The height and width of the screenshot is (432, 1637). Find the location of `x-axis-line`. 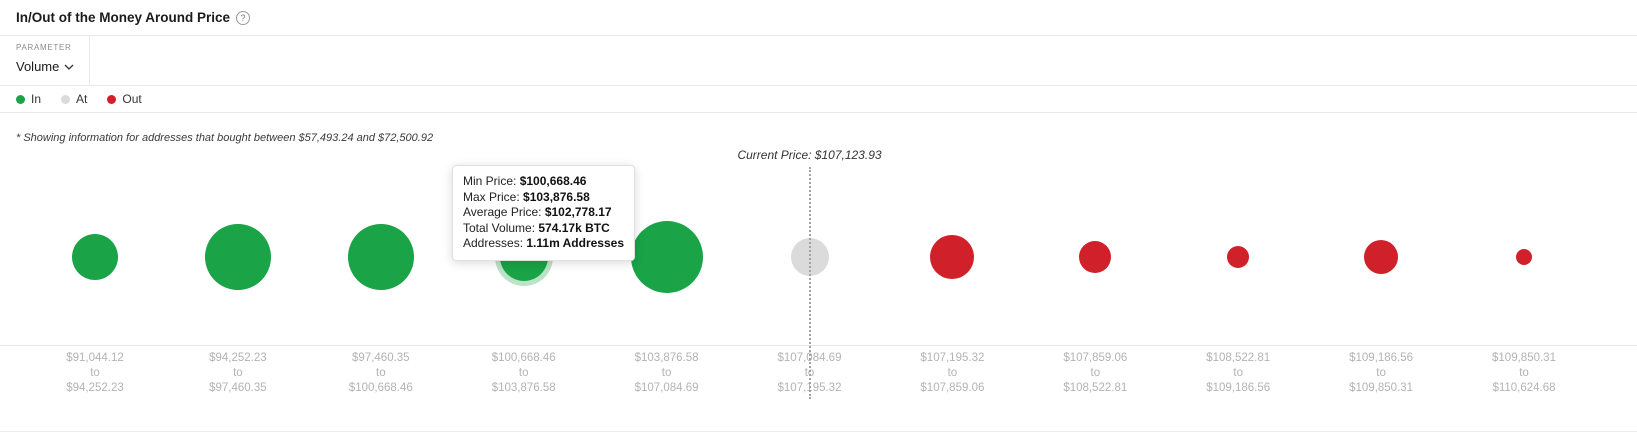

x-axis-line is located at coordinates (818, 345).